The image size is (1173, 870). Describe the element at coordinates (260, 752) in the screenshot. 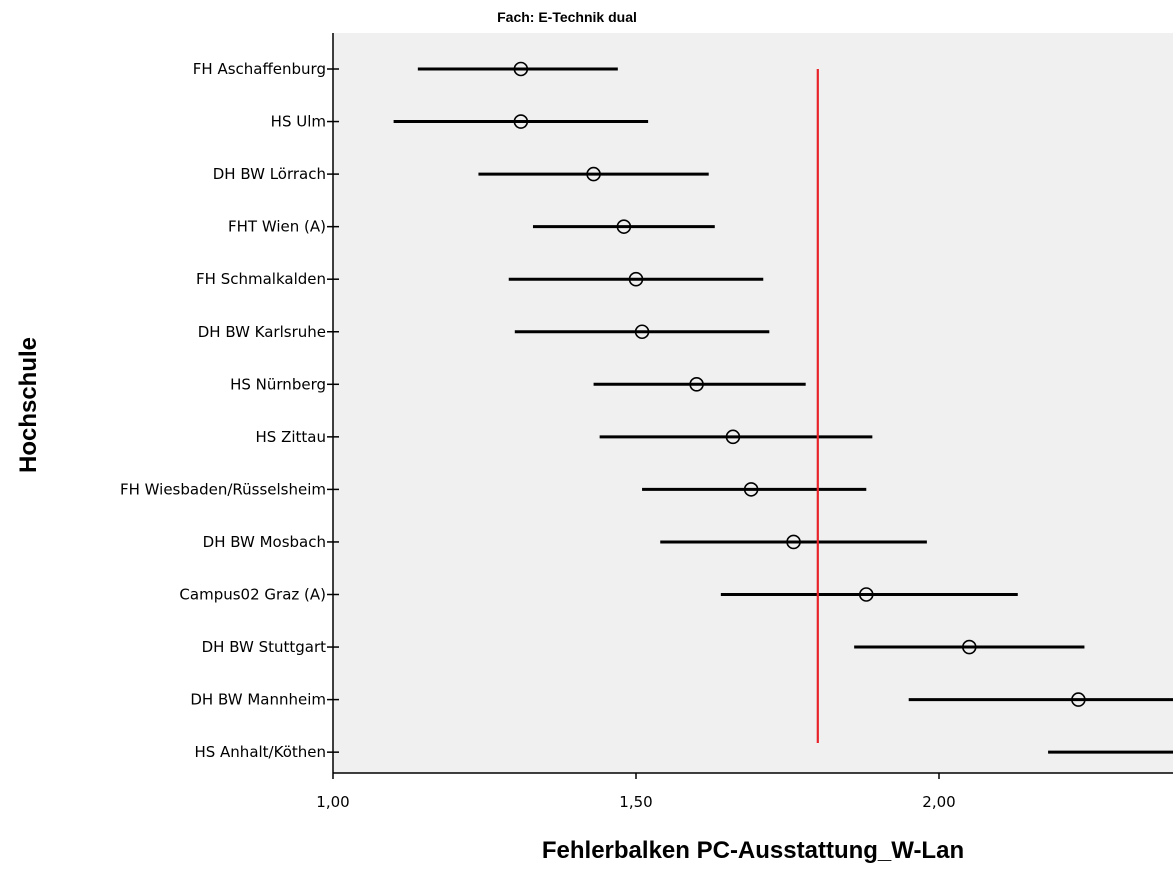

I see `y-category-label: HS Anhalt/Köthen` at that location.